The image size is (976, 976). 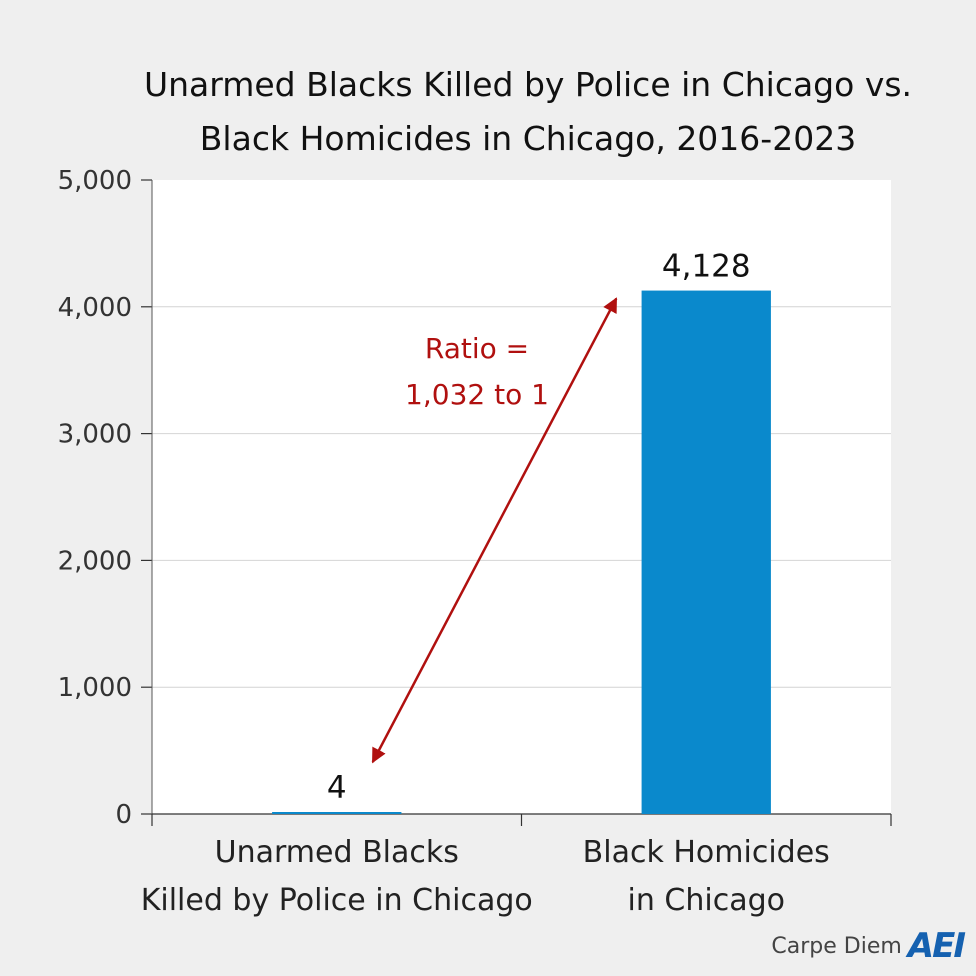 What do you see at coordinates (95, 308) in the screenshot?
I see `y-tick-label: 4,000` at bounding box center [95, 308].